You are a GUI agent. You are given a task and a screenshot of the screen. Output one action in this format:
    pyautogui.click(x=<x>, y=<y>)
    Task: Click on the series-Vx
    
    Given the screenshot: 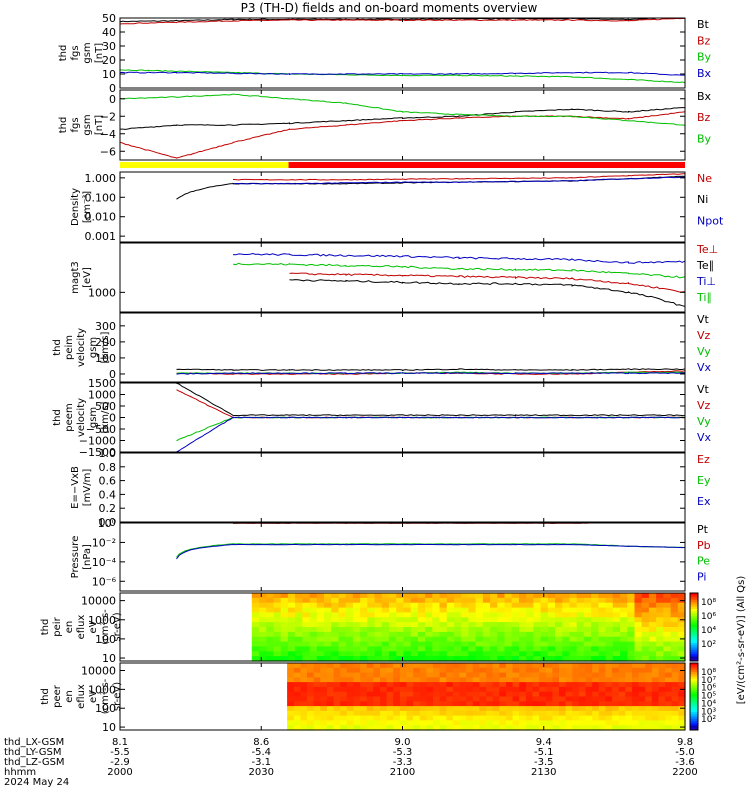 What is the action you would take?
    pyautogui.click(x=431, y=434)
    